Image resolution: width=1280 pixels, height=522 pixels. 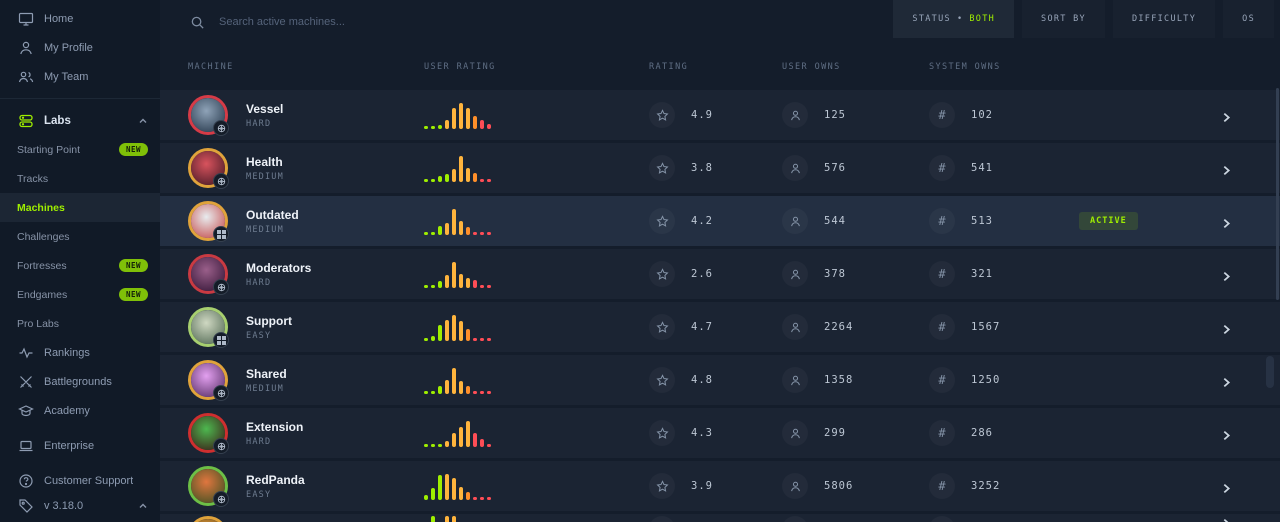 What do you see at coordinates (80, 120) in the screenshot?
I see `sidebar-item-labs: Labs` at bounding box center [80, 120].